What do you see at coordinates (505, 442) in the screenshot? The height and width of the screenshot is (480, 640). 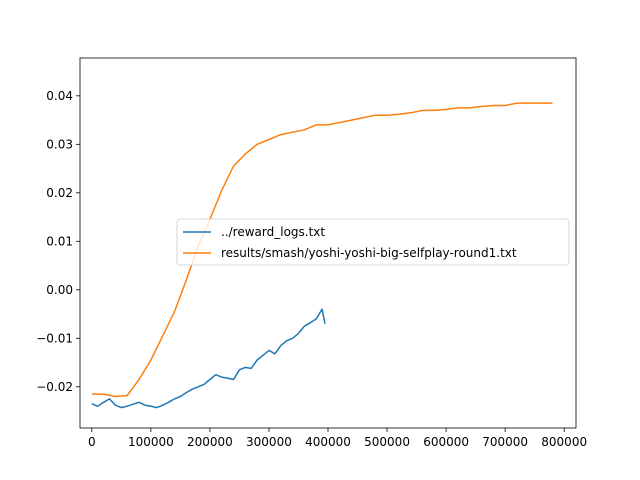 I see `x-tick-label: 700000` at bounding box center [505, 442].